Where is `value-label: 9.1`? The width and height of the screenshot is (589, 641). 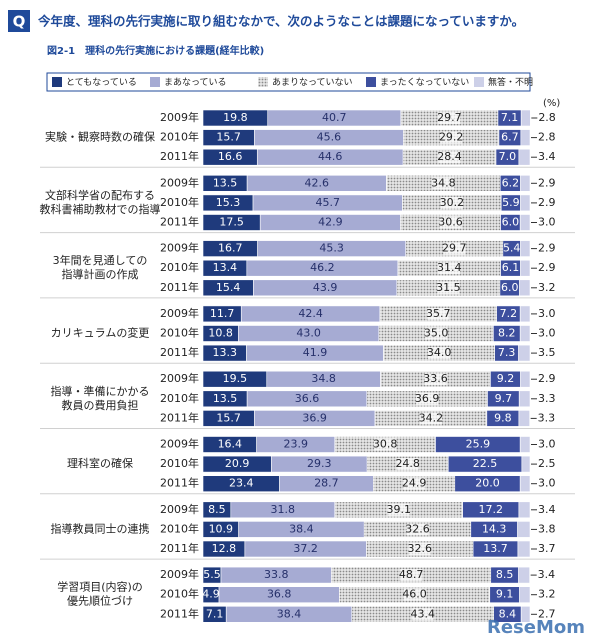
value-label: 9.1 is located at coordinates (505, 594).